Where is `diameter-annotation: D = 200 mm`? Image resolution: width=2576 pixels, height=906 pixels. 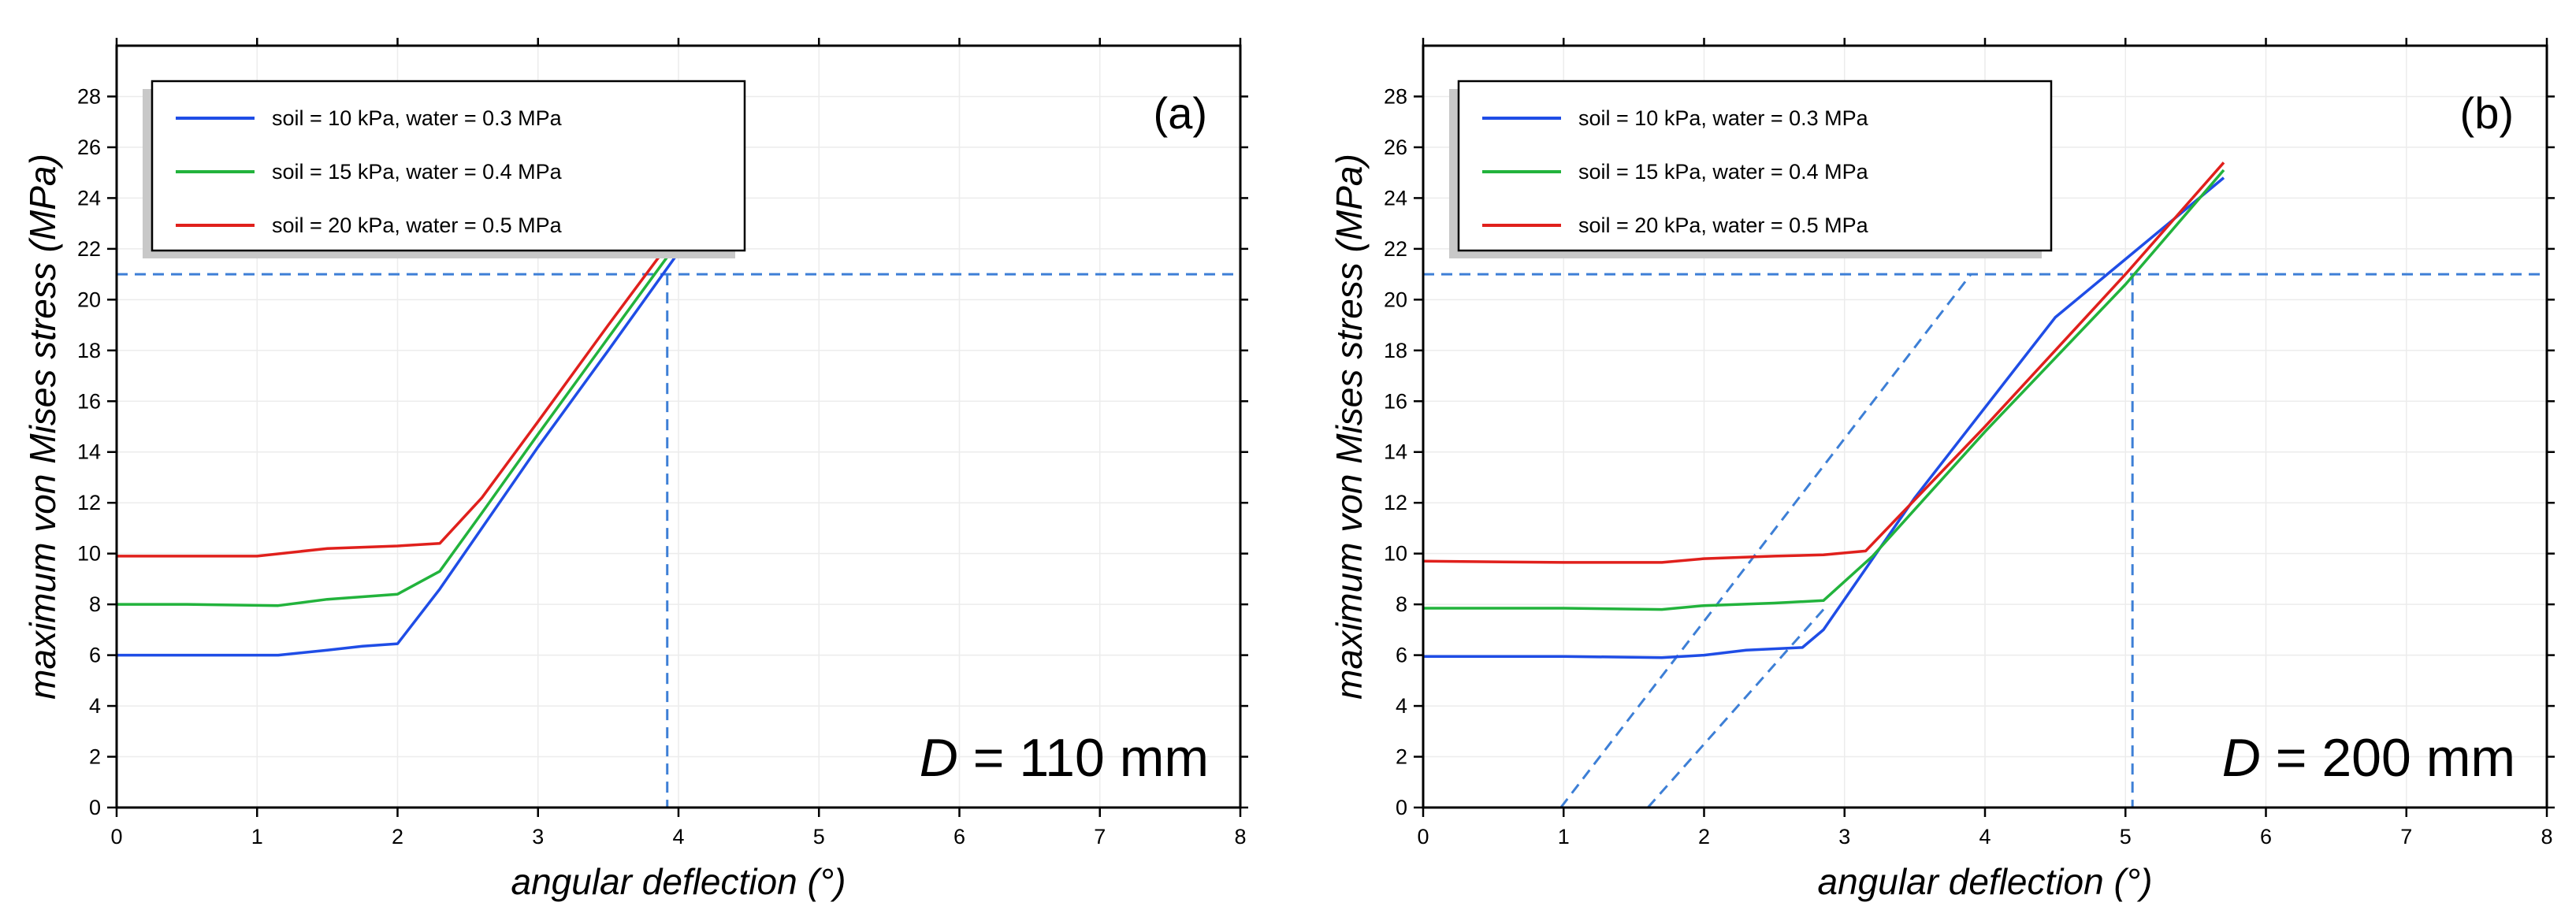 diameter-annotation: D = 200 mm is located at coordinates (2368, 758).